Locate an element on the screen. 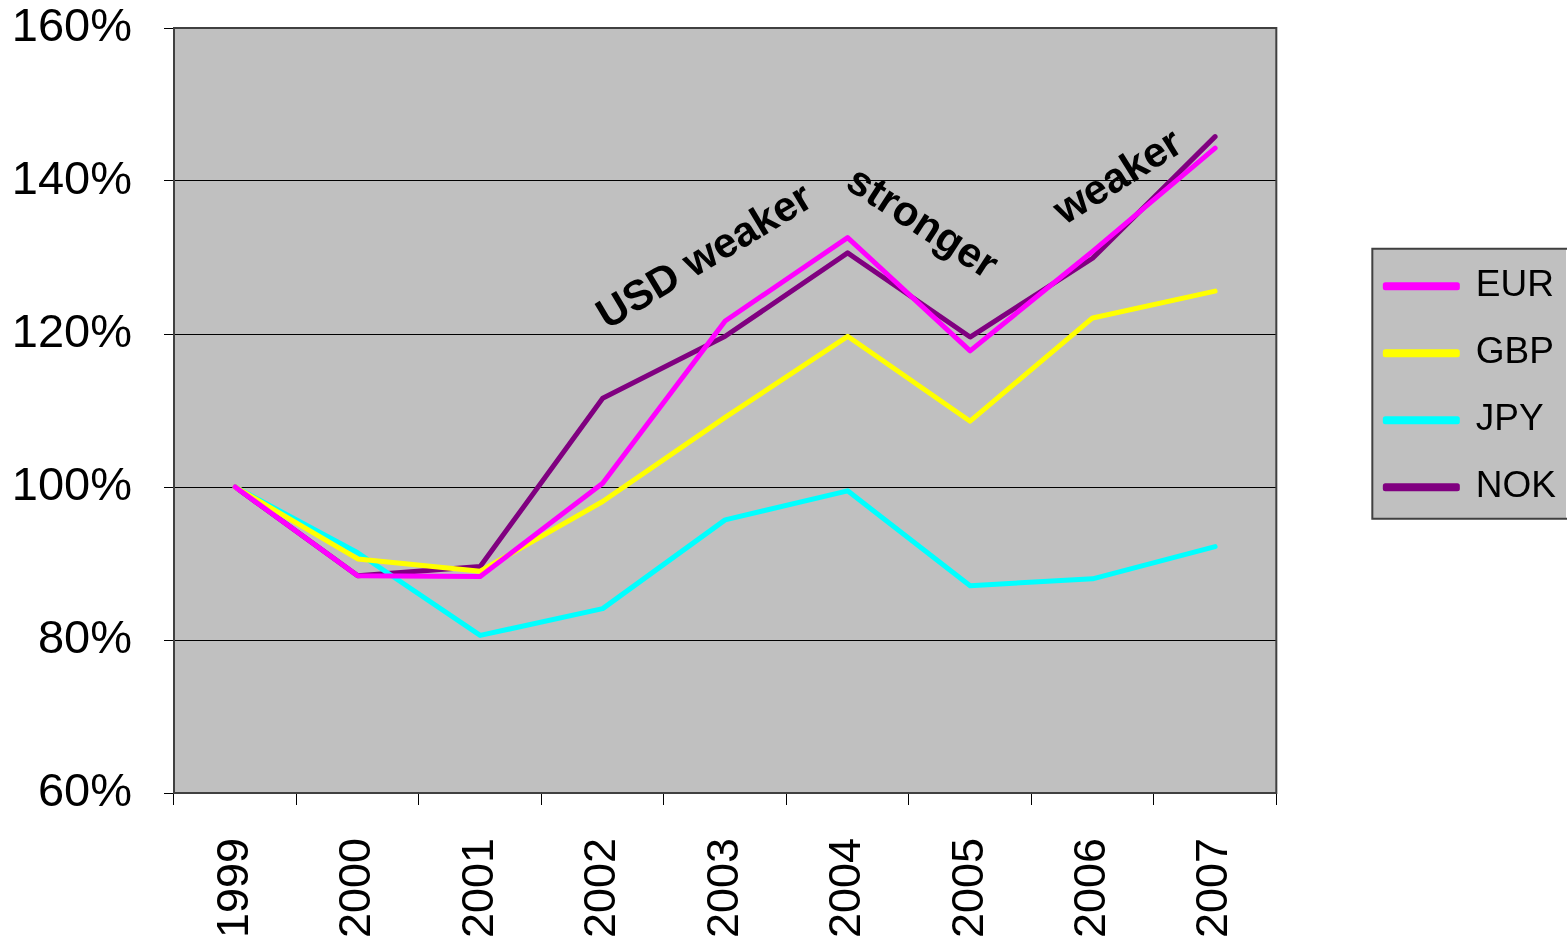  y-tick-label: 80% is located at coordinates (84, 636).